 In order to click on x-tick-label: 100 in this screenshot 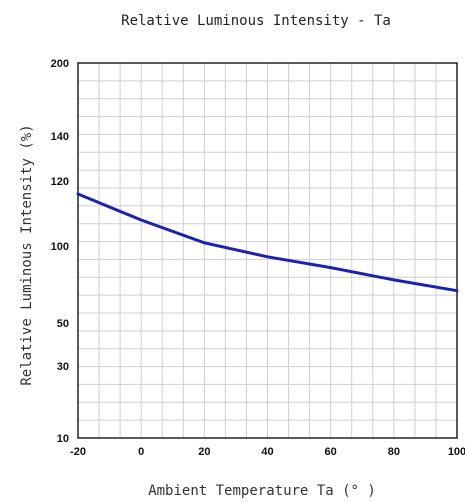, I will do `click(456, 452)`.